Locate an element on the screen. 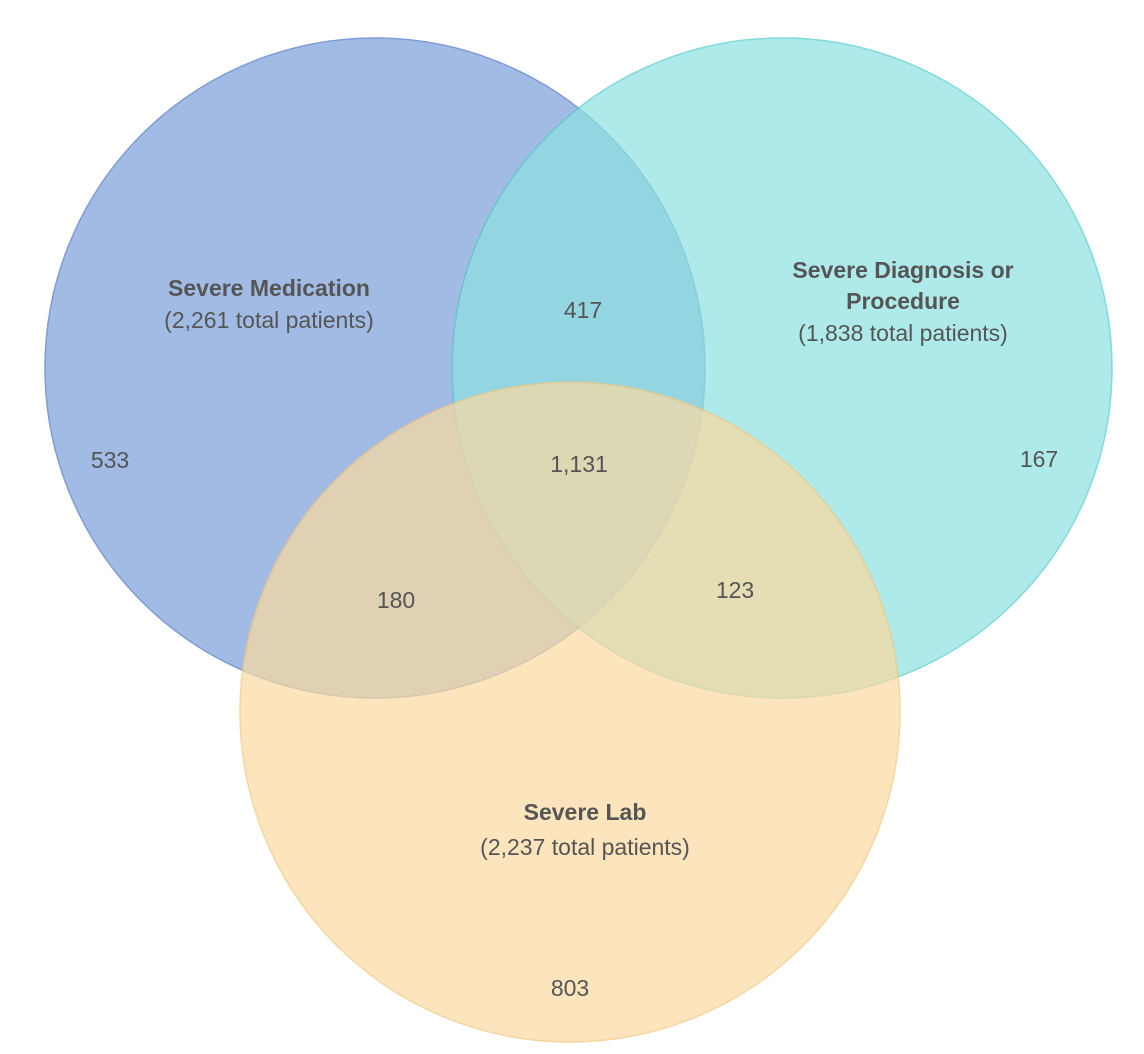 The height and width of the screenshot is (1054, 1144). region-count-diagnosis-only: 167 is located at coordinates (1039, 459).